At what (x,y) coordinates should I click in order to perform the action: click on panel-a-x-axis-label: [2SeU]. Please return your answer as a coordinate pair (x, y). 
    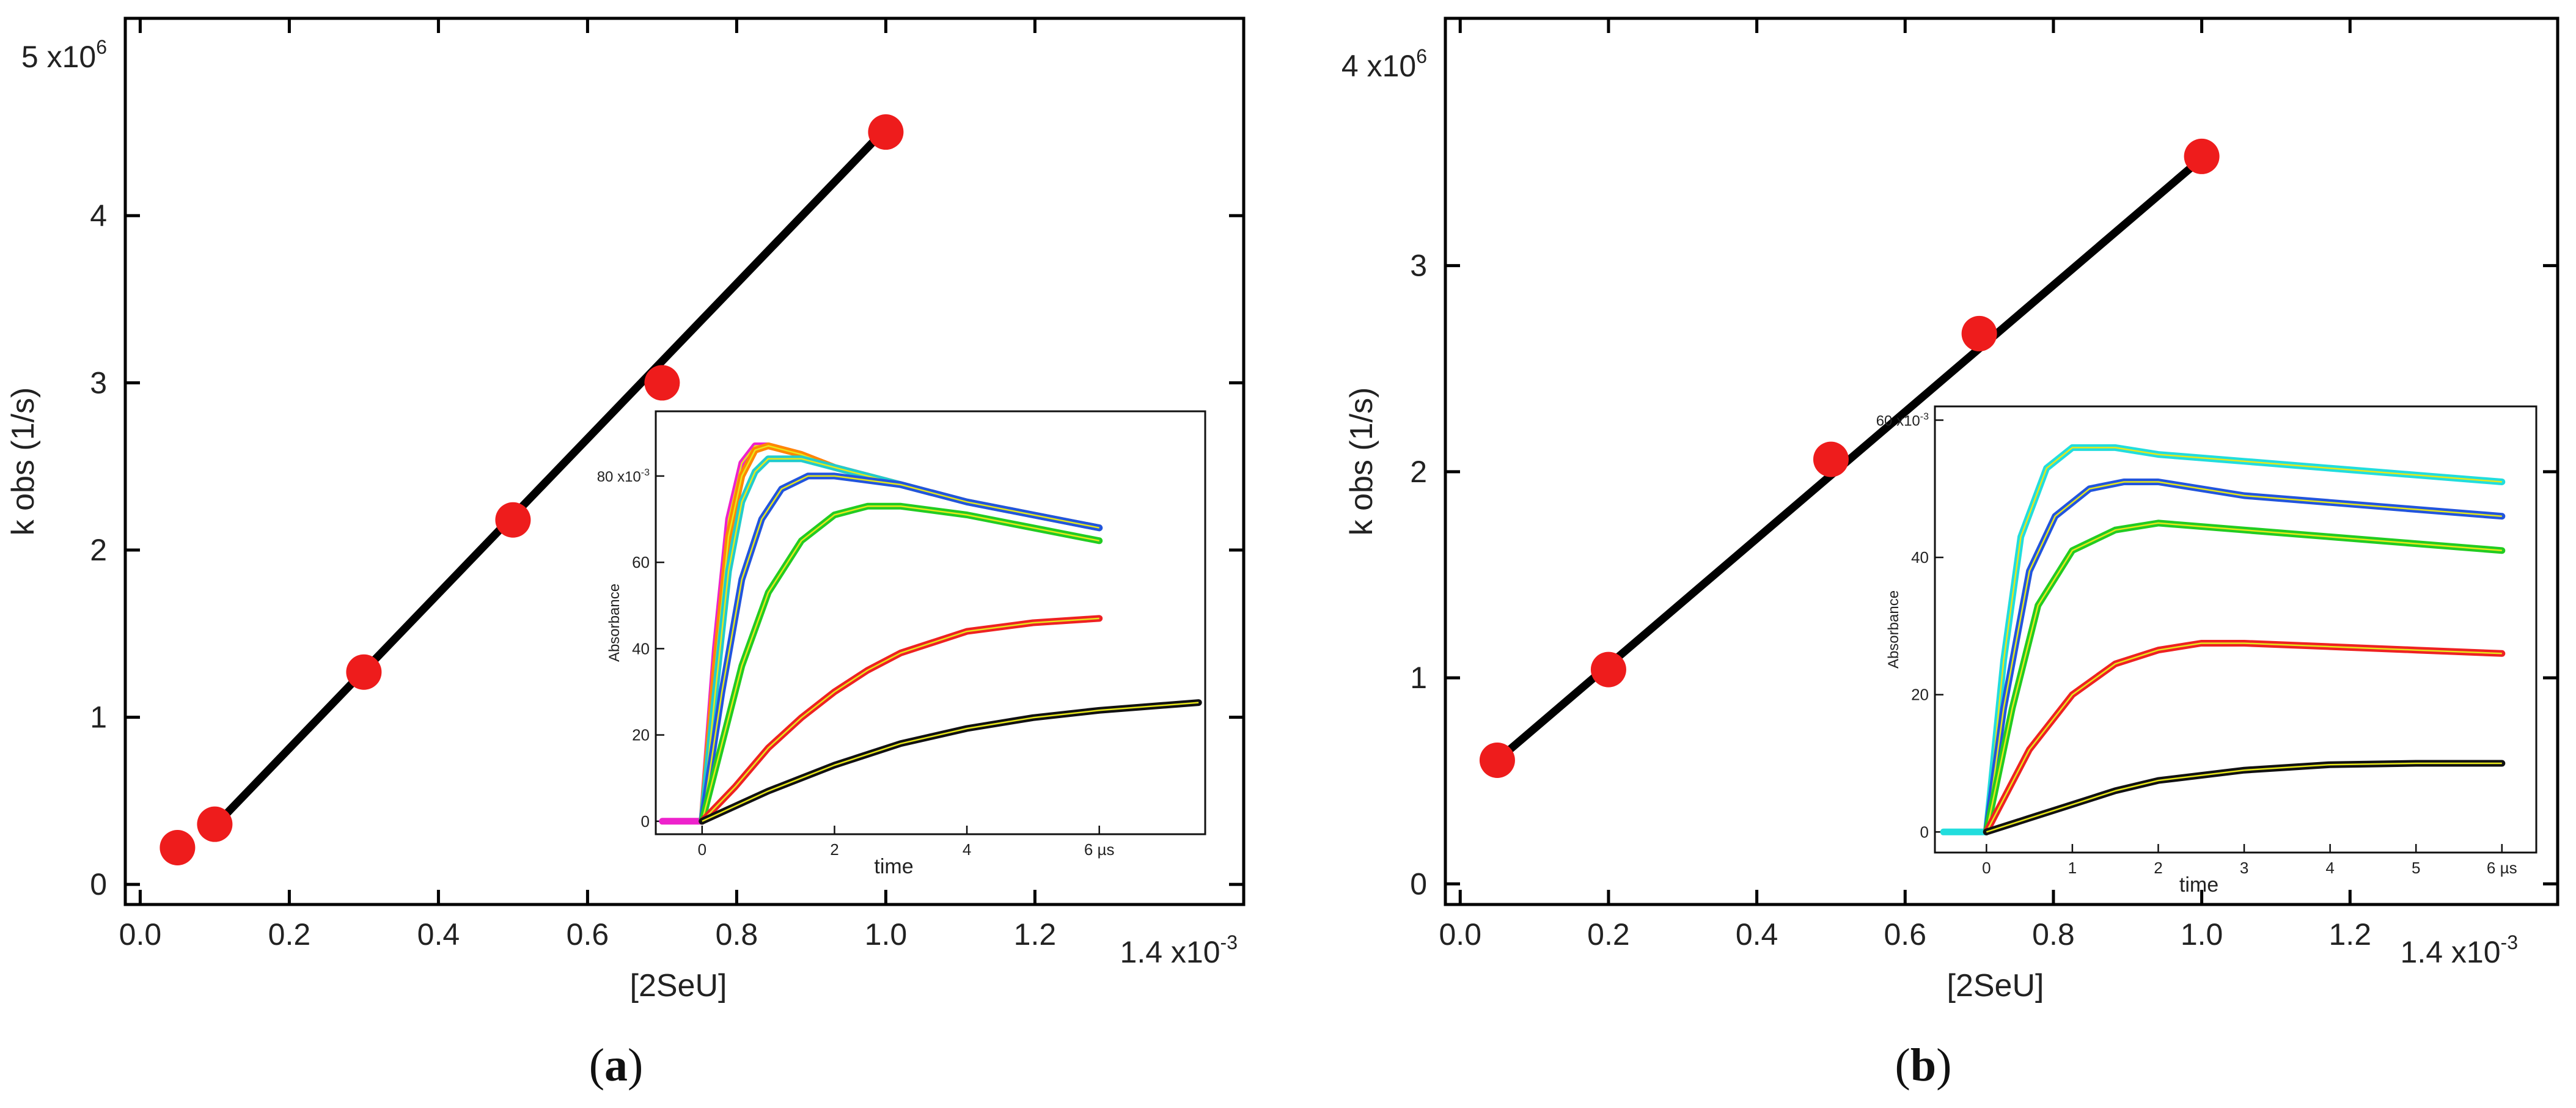
    Looking at the image, I should click on (678, 985).